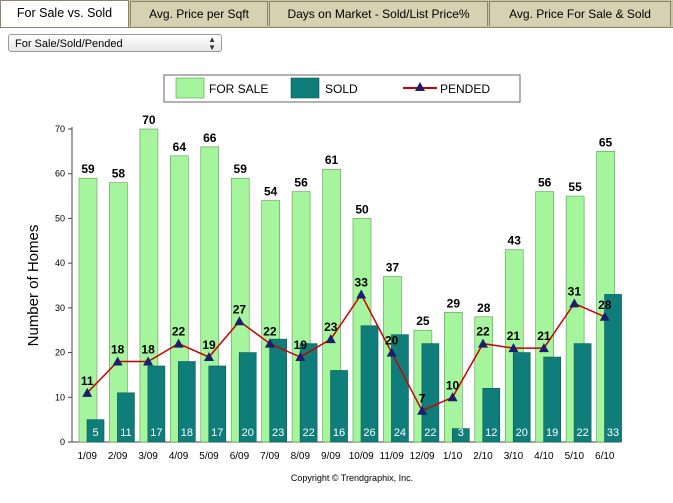  What do you see at coordinates (552, 433) in the screenshot?
I see `sold-value-label: 19` at bounding box center [552, 433].